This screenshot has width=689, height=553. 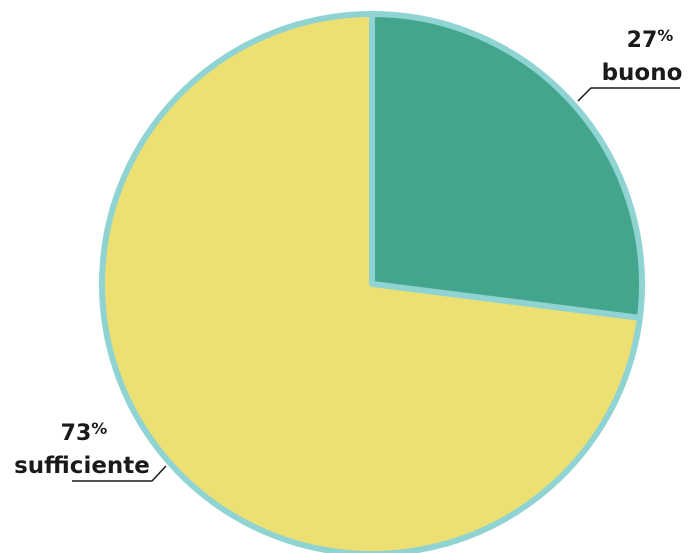 I want to click on slice-percent-buono: 27%, so click(x=650, y=39).